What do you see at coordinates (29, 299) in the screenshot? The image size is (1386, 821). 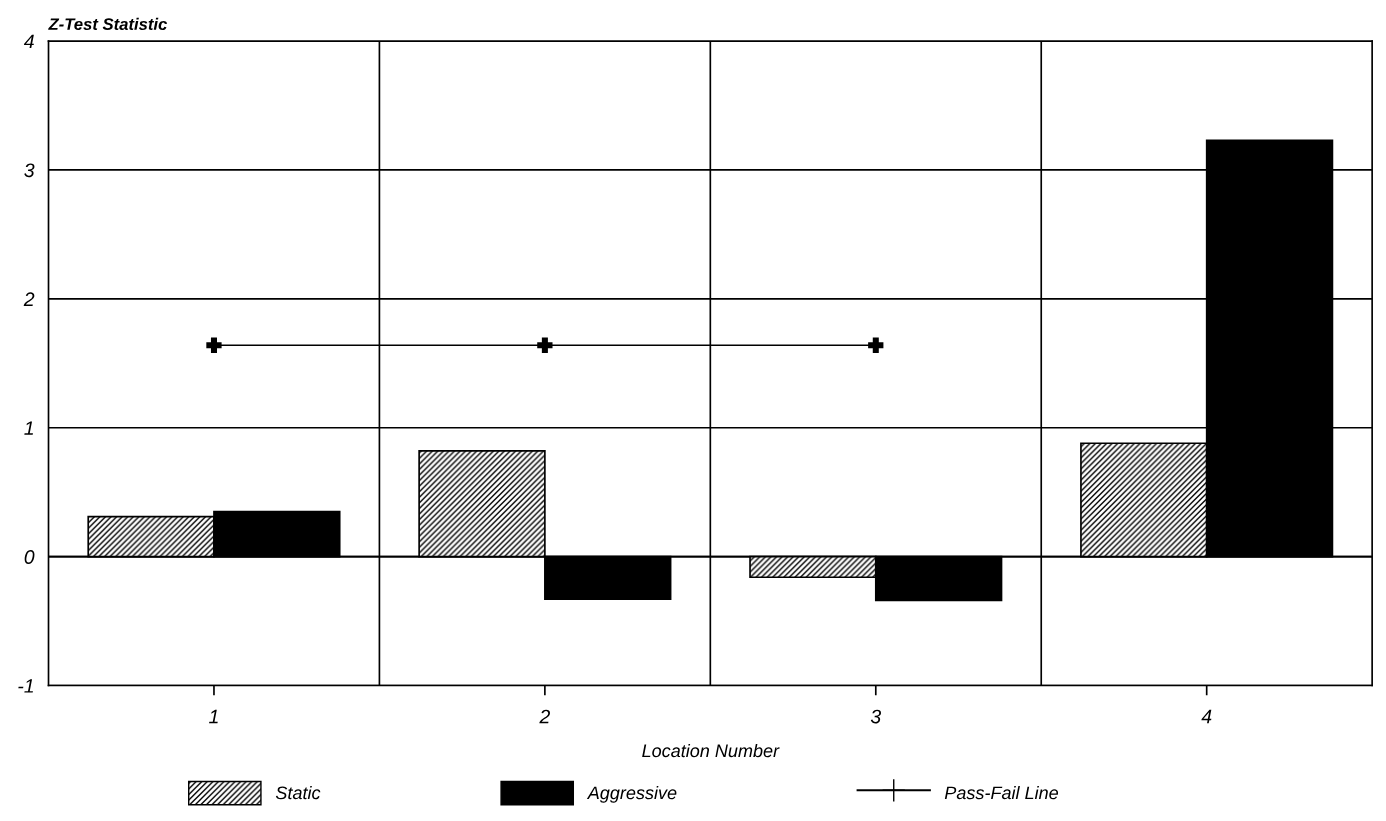 I see `y-tick-label: 2` at bounding box center [29, 299].